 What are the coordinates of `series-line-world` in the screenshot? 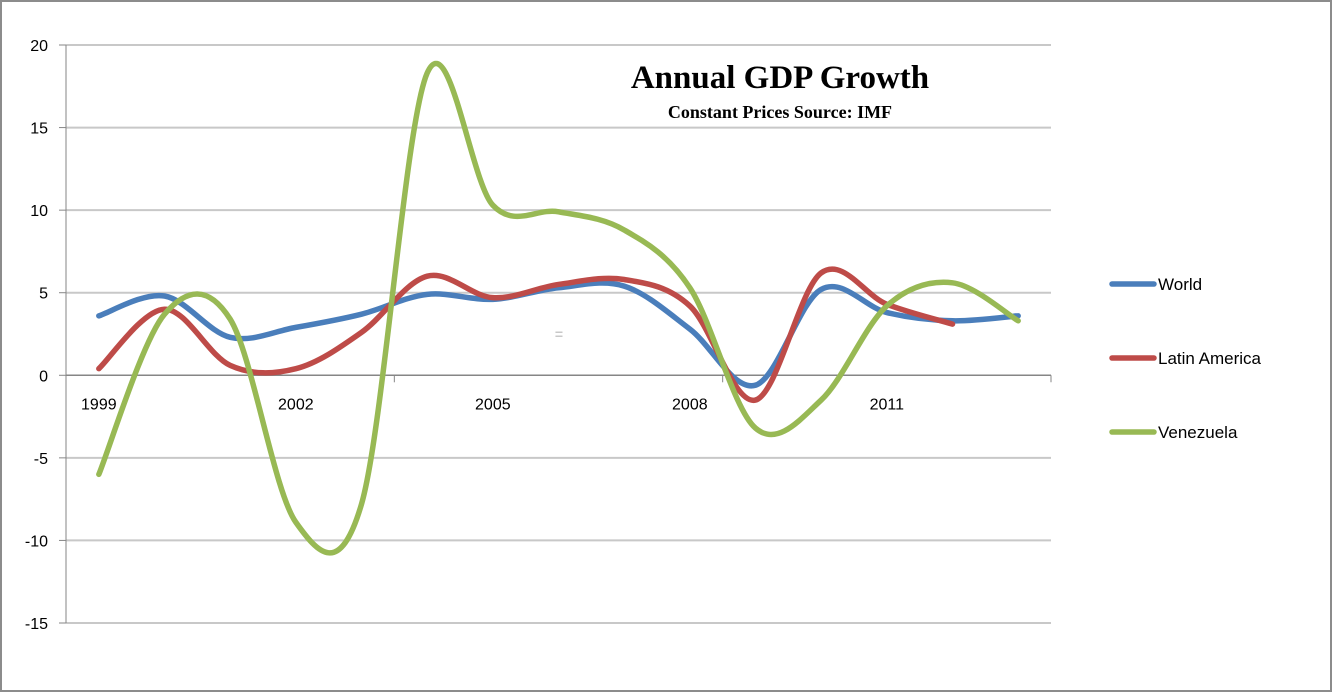 It's located at (558, 334).